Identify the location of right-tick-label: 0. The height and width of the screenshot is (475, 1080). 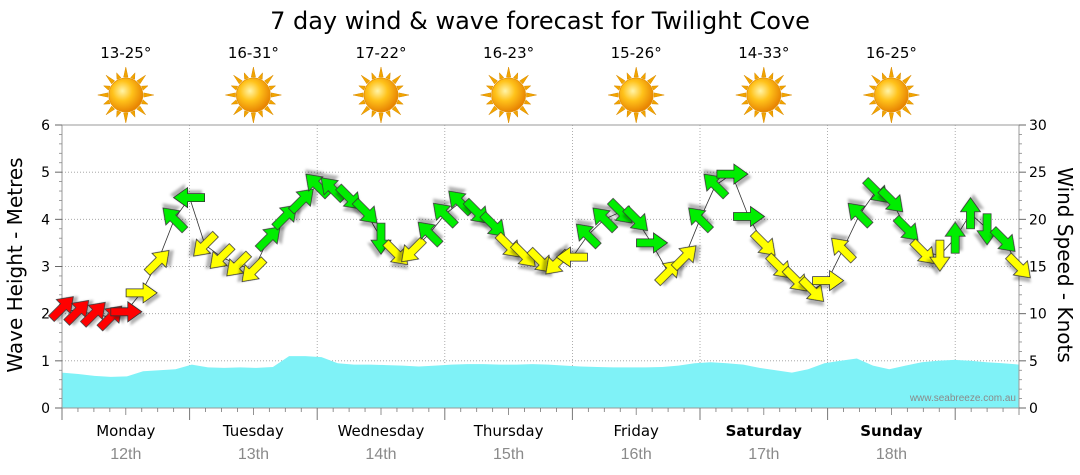
(1033, 409).